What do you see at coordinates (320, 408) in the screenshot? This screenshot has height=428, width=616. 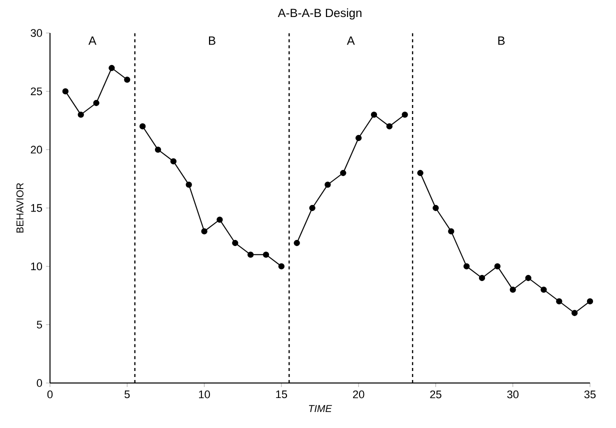 I see `x-axis-title: TIME` at bounding box center [320, 408].